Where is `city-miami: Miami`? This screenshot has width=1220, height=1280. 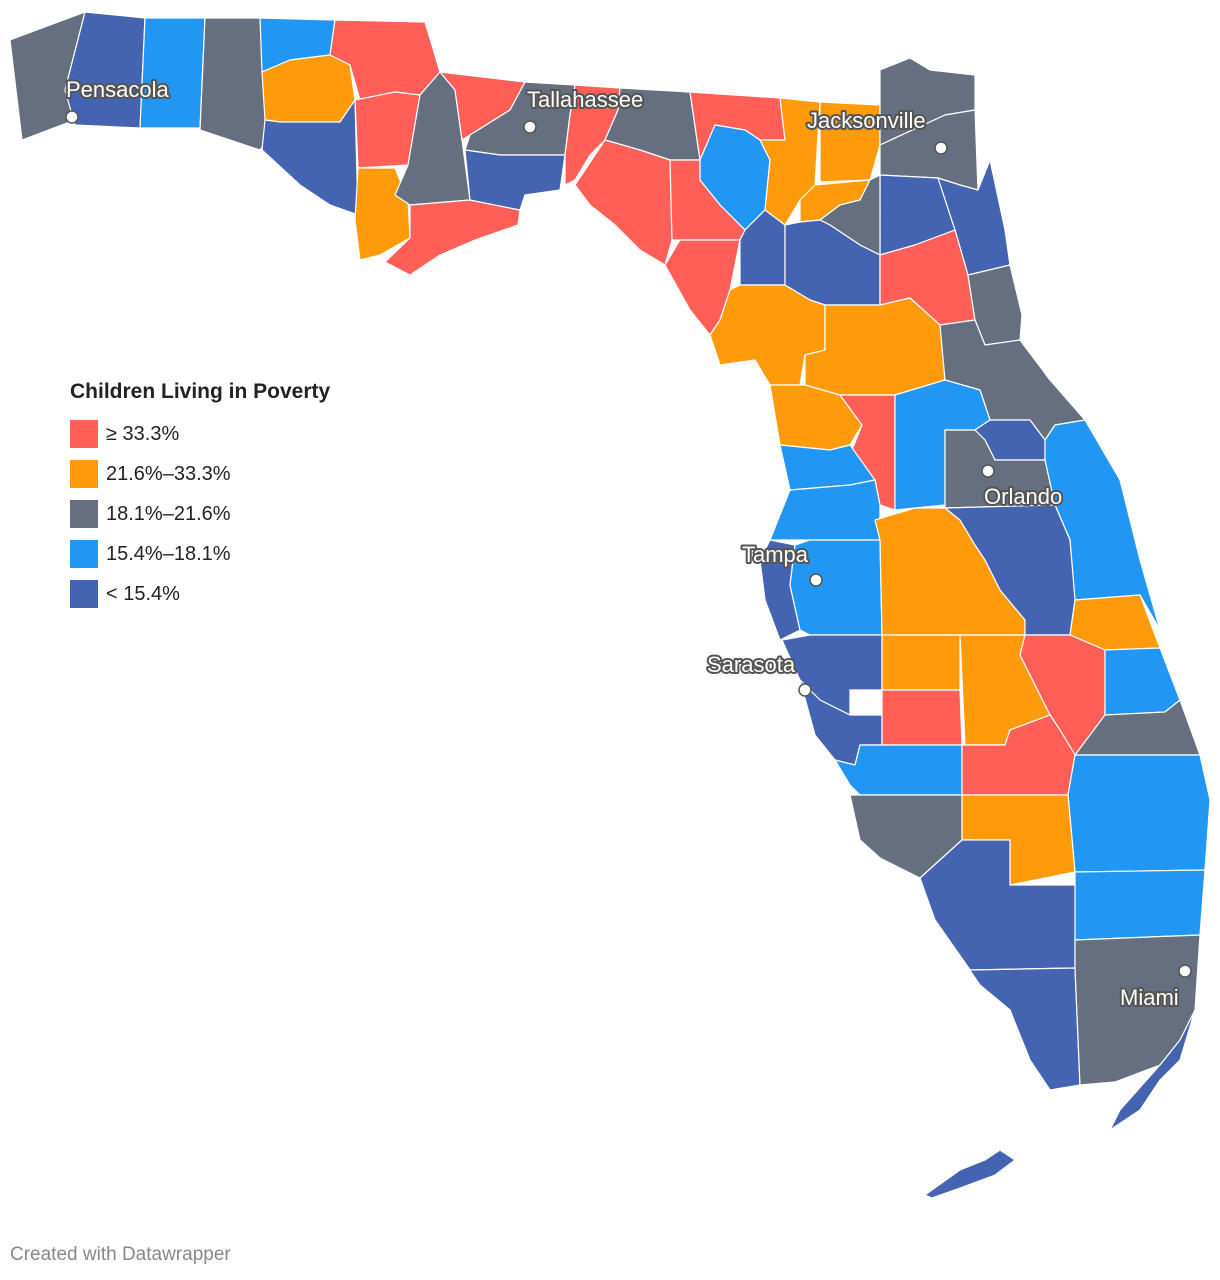 city-miami: Miami is located at coordinates (1155, 988).